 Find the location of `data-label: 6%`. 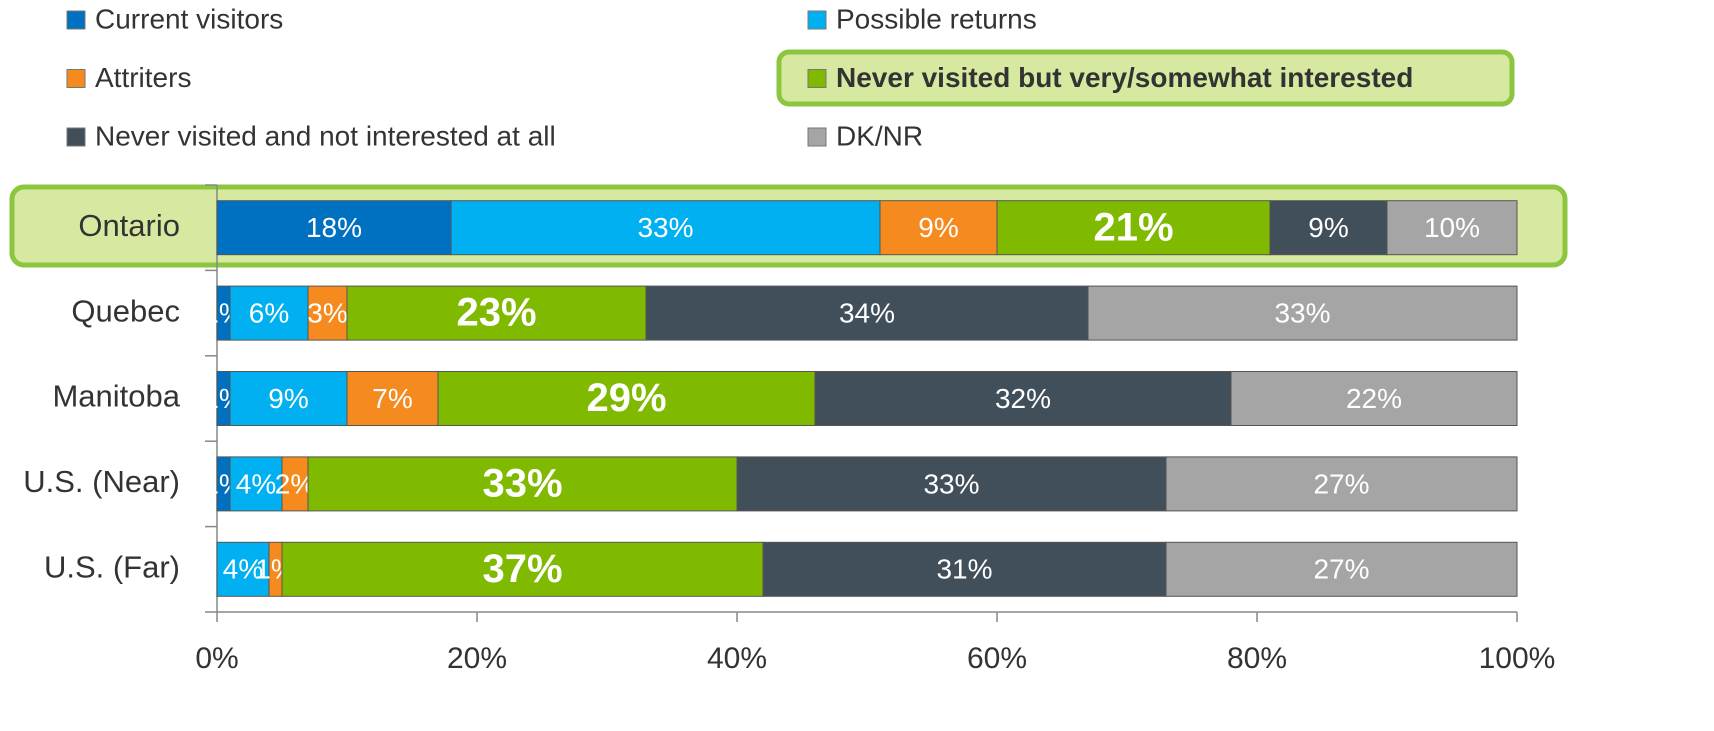

data-label: 6% is located at coordinates (269, 312).